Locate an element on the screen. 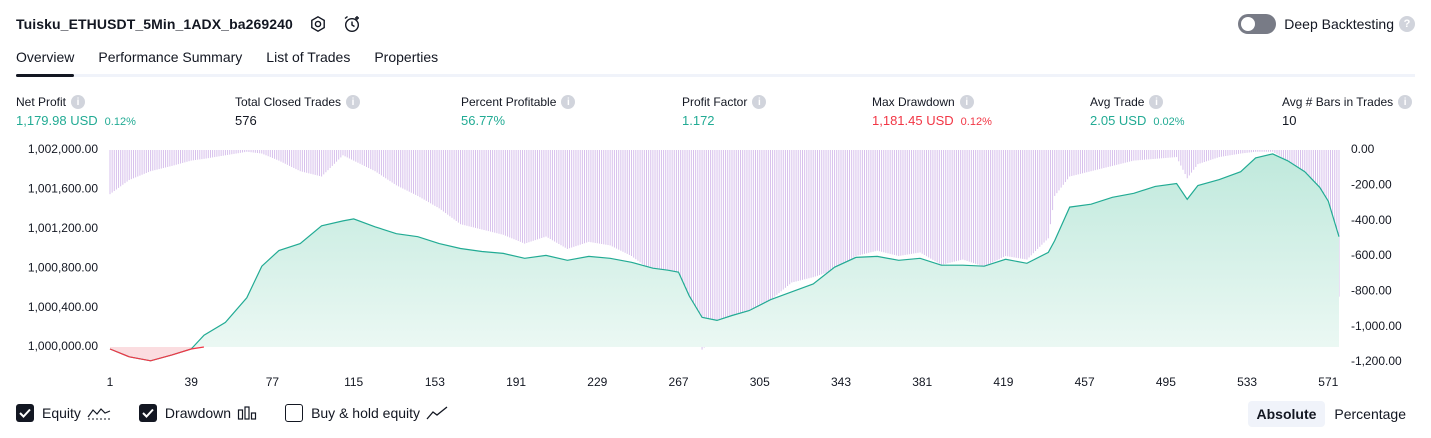 The image size is (1431, 438). metric-label: Avg Trade is located at coordinates (1117, 102).